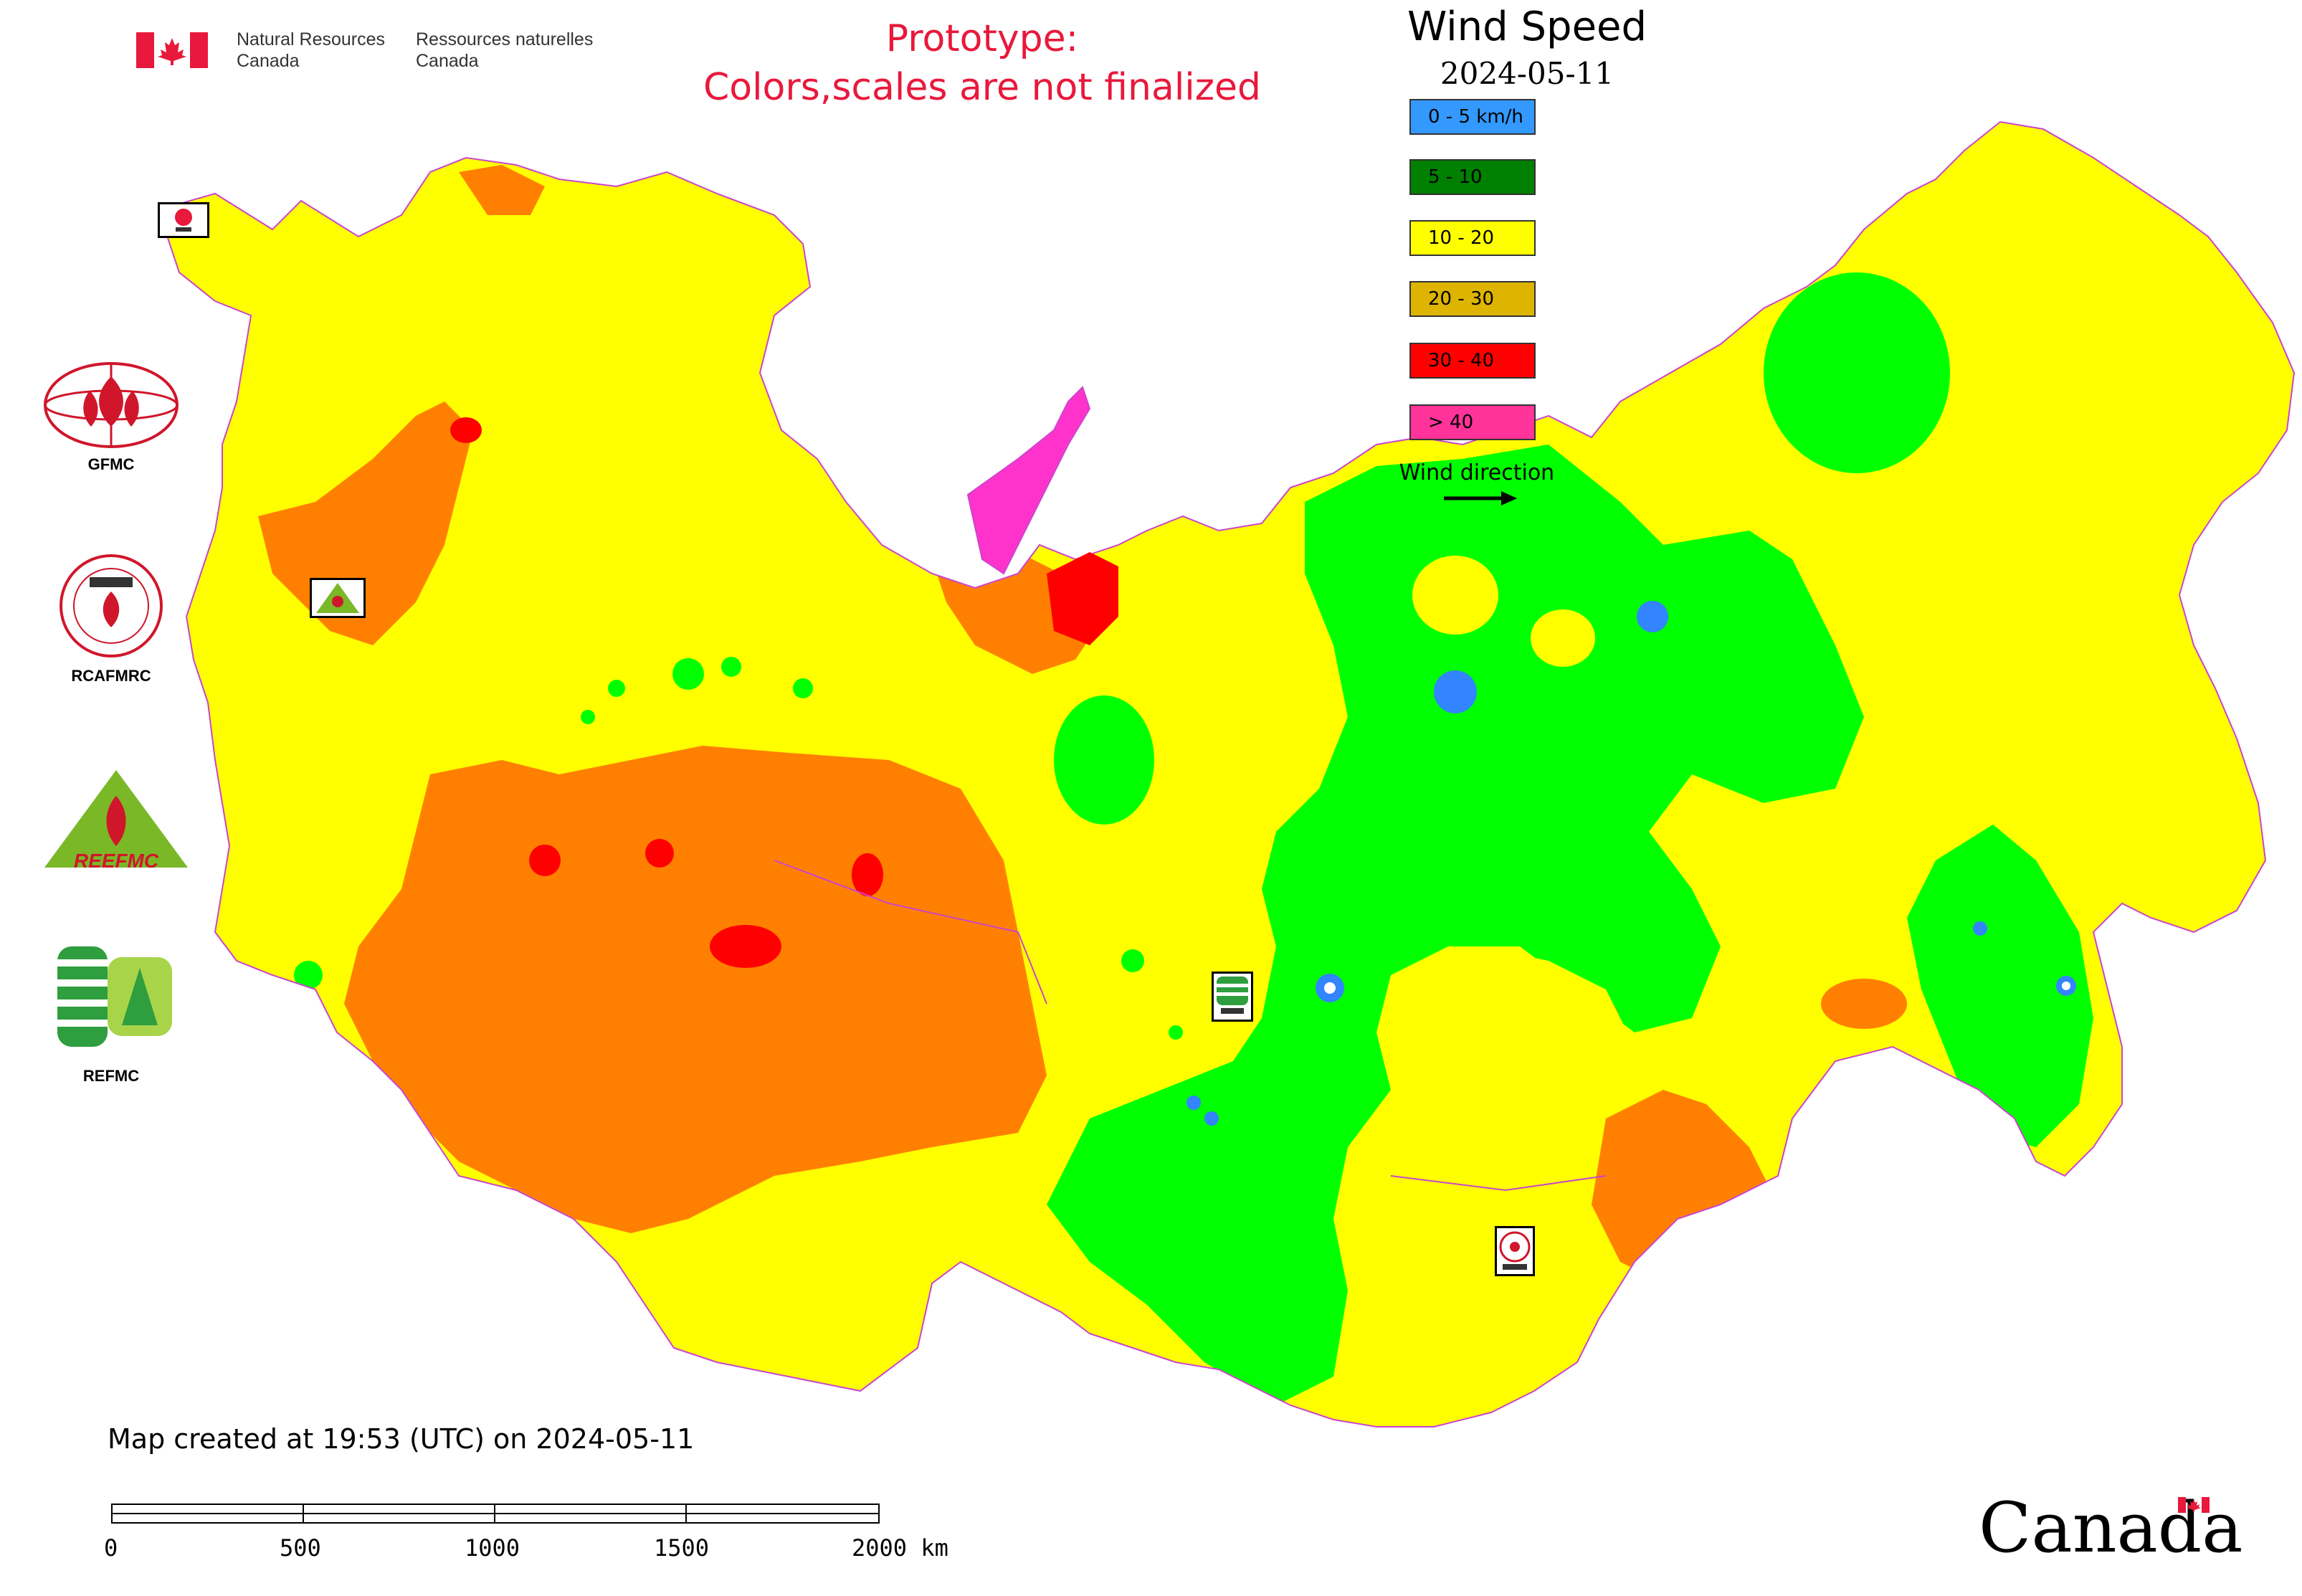 Image resolution: width=2302 pixels, height=1596 pixels. What do you see at coordinates (505, 50) in the screenshot?
I see `agency-name-fr: Ressources naturelles Canada` at bounding box center [505, 50].